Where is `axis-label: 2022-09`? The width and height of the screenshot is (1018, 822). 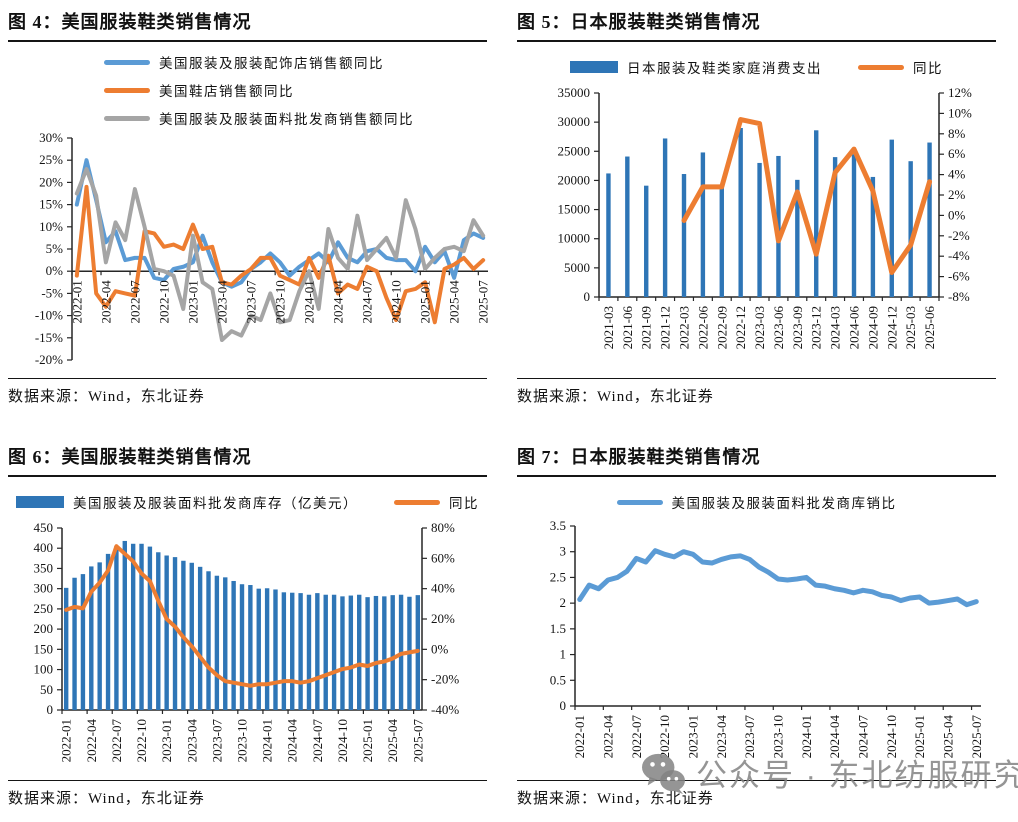
axis-label: 2022-09 is located at coordinates (721, 327).